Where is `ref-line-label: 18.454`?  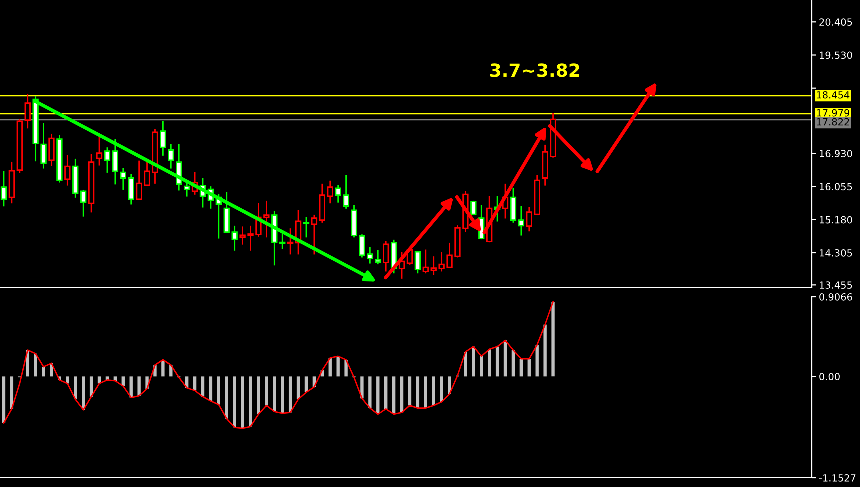 ref-line-label: 18.454 is located at coordinates (833, 95).